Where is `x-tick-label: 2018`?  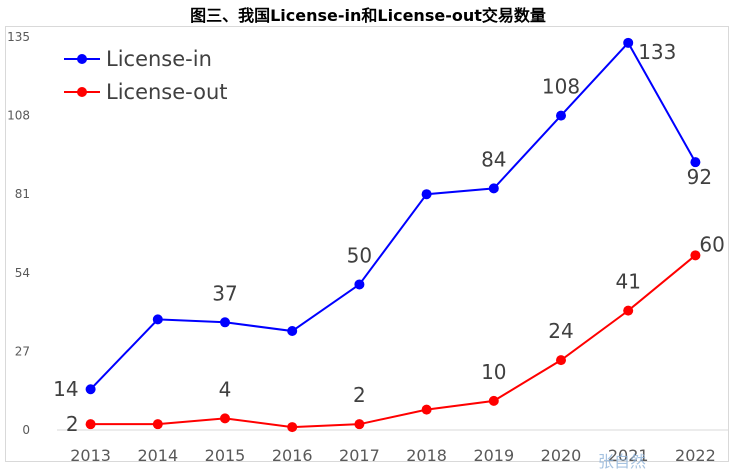
x-tick-label: 2018 is located at coordinates (426, 455).